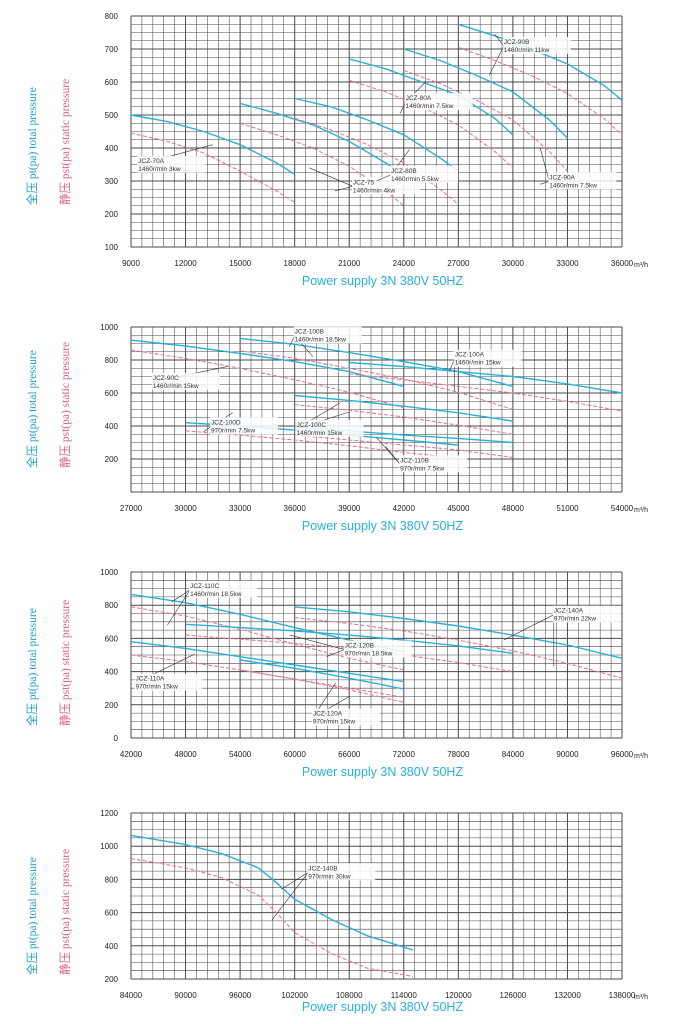 The height and width of the screenshot is (1024, 689). I want to click on x-tick-label: 108000, so click(349, 995).